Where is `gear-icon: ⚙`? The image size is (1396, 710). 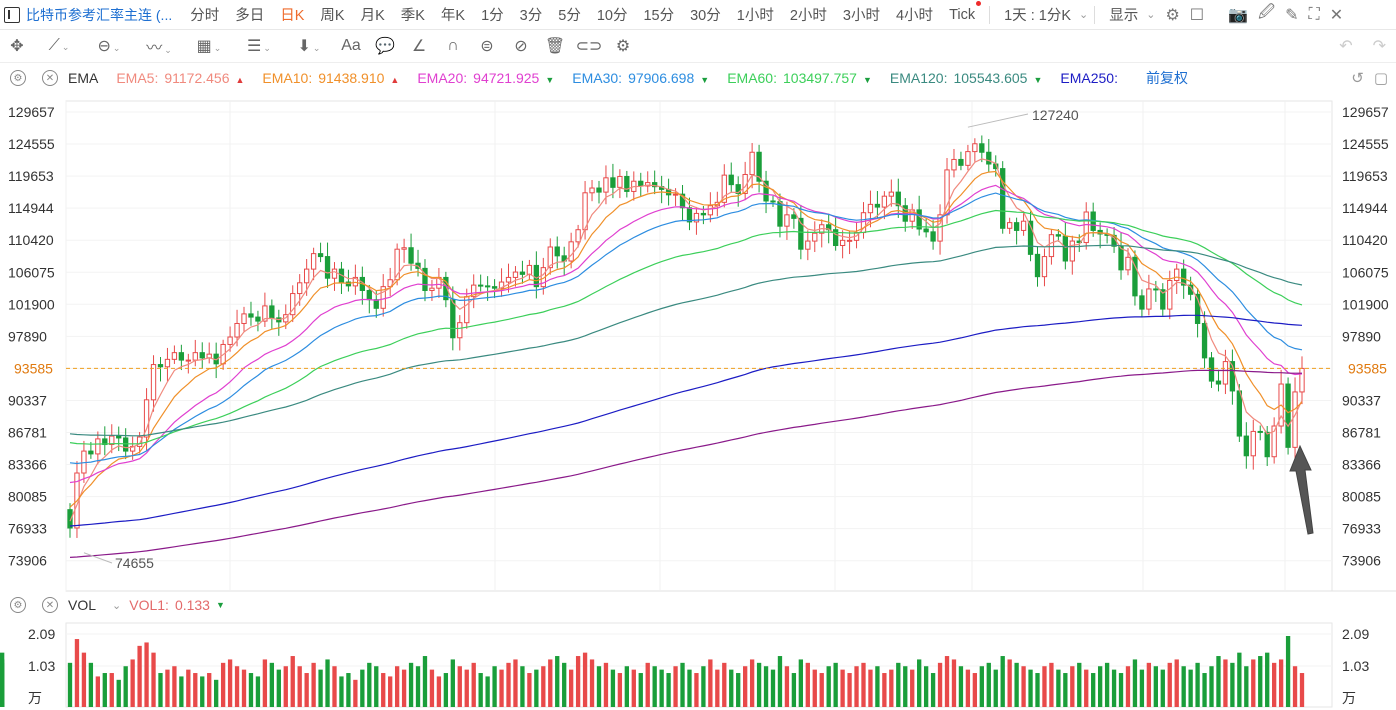 gear-icon: ⚙ is located at coordinates (1172, 15).